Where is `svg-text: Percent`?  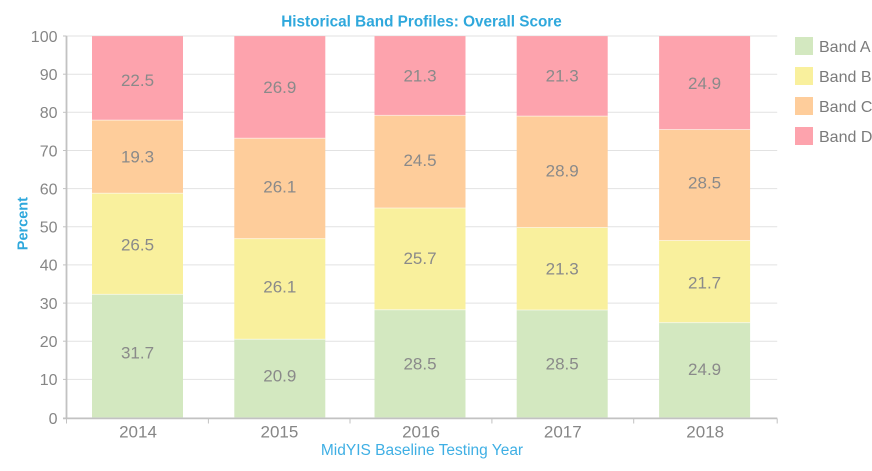
svg-text: Percent is located at coordinates (23, 223).